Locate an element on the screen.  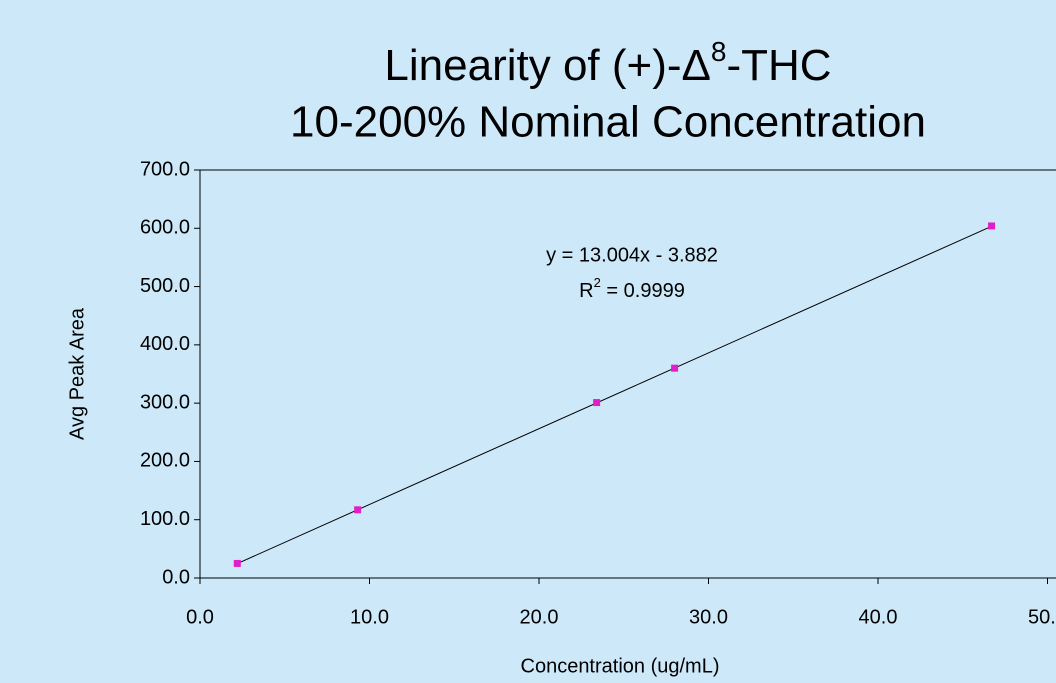
x-tick-label: 50.0 is located at coordinates (1042, 617).